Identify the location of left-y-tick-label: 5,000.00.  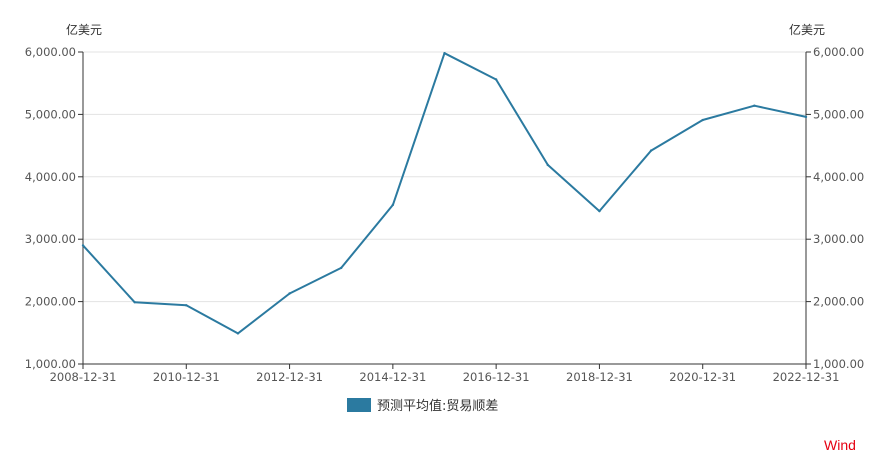
(50, 114).